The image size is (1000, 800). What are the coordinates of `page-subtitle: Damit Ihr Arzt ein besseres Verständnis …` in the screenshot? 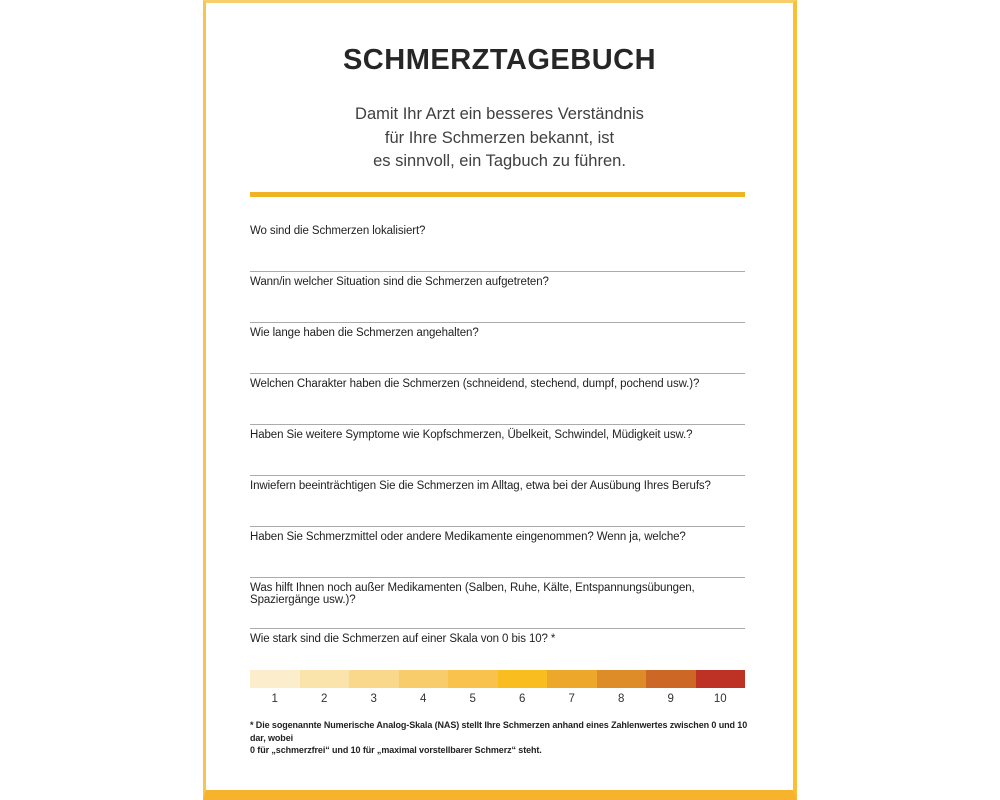 It's located at (499, 138).